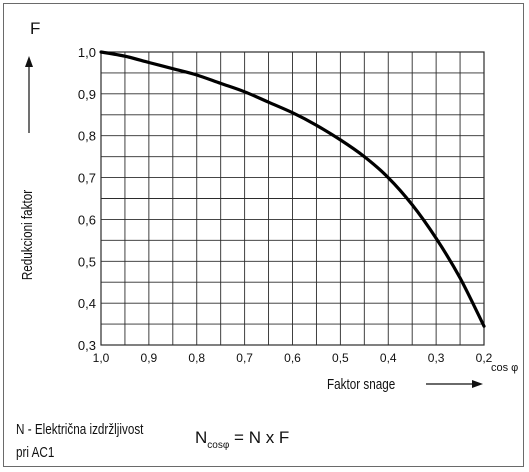 Image resolution: width=529 pixels, height=472 pixels. What do you see at coordinates (87, 199) in the screenshot?
I see `y-tick-labels: 0,3 0,4 0,5 0,6 0,7 0,8 0,9 1,0` at bounding box center [87, 199].